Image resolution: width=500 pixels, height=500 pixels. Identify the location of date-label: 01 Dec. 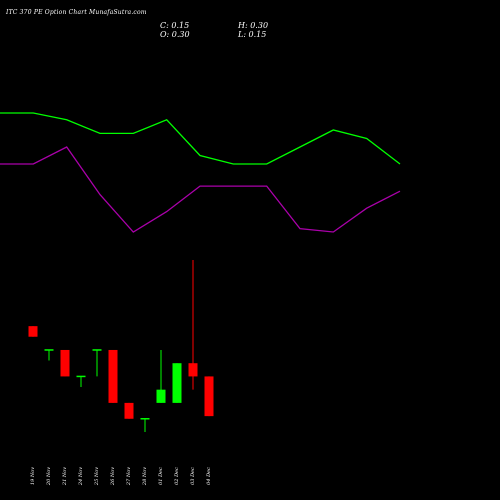
(161, 476).